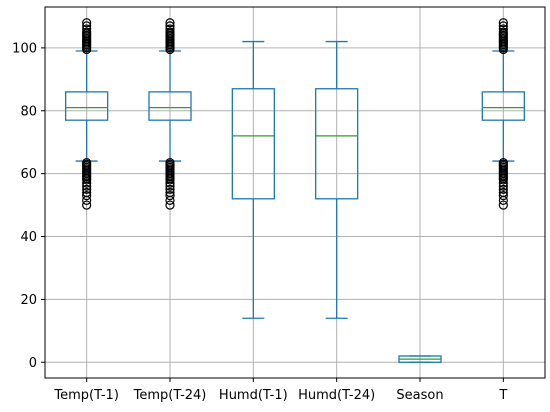 Image resolution: width=550 pixels, height=412 pixels. What do you see at coordinates (170, 395) in the screenshot?
I see `x-tick-label: Temp(T-24)` at bounding box center [170, 395].